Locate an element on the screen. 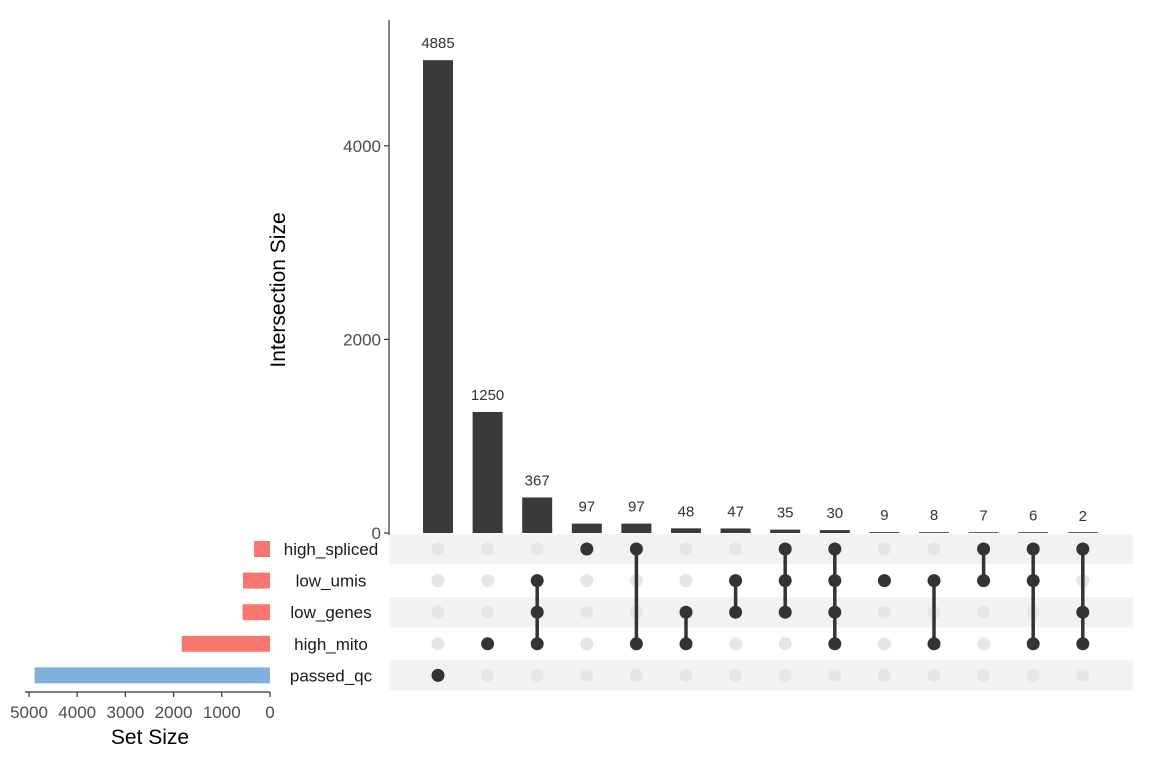  intersection-bar-label: 367 is located at coordinates (537, 480).